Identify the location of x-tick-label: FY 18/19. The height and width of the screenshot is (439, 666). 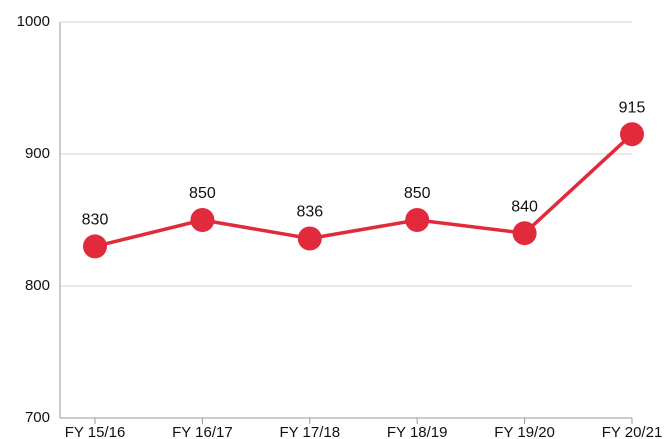
(417, 431).